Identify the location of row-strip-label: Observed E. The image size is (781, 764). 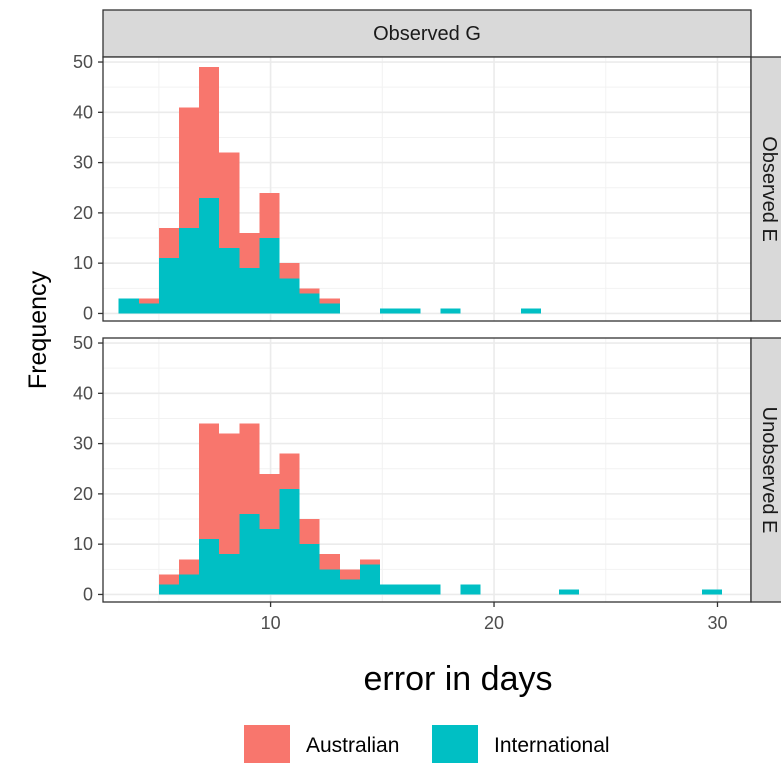
(769, 189).